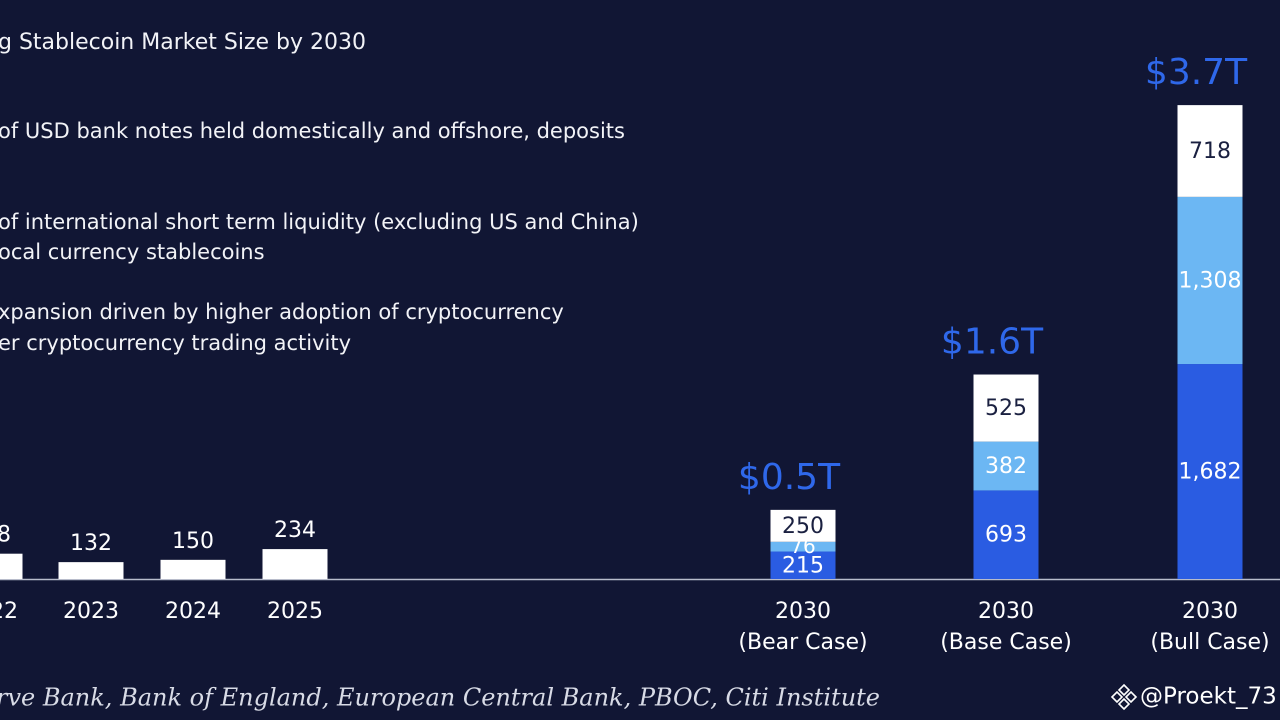 This screenshot has height=720, width=1280. I want to click on value-label: 250, so click(803, 526).